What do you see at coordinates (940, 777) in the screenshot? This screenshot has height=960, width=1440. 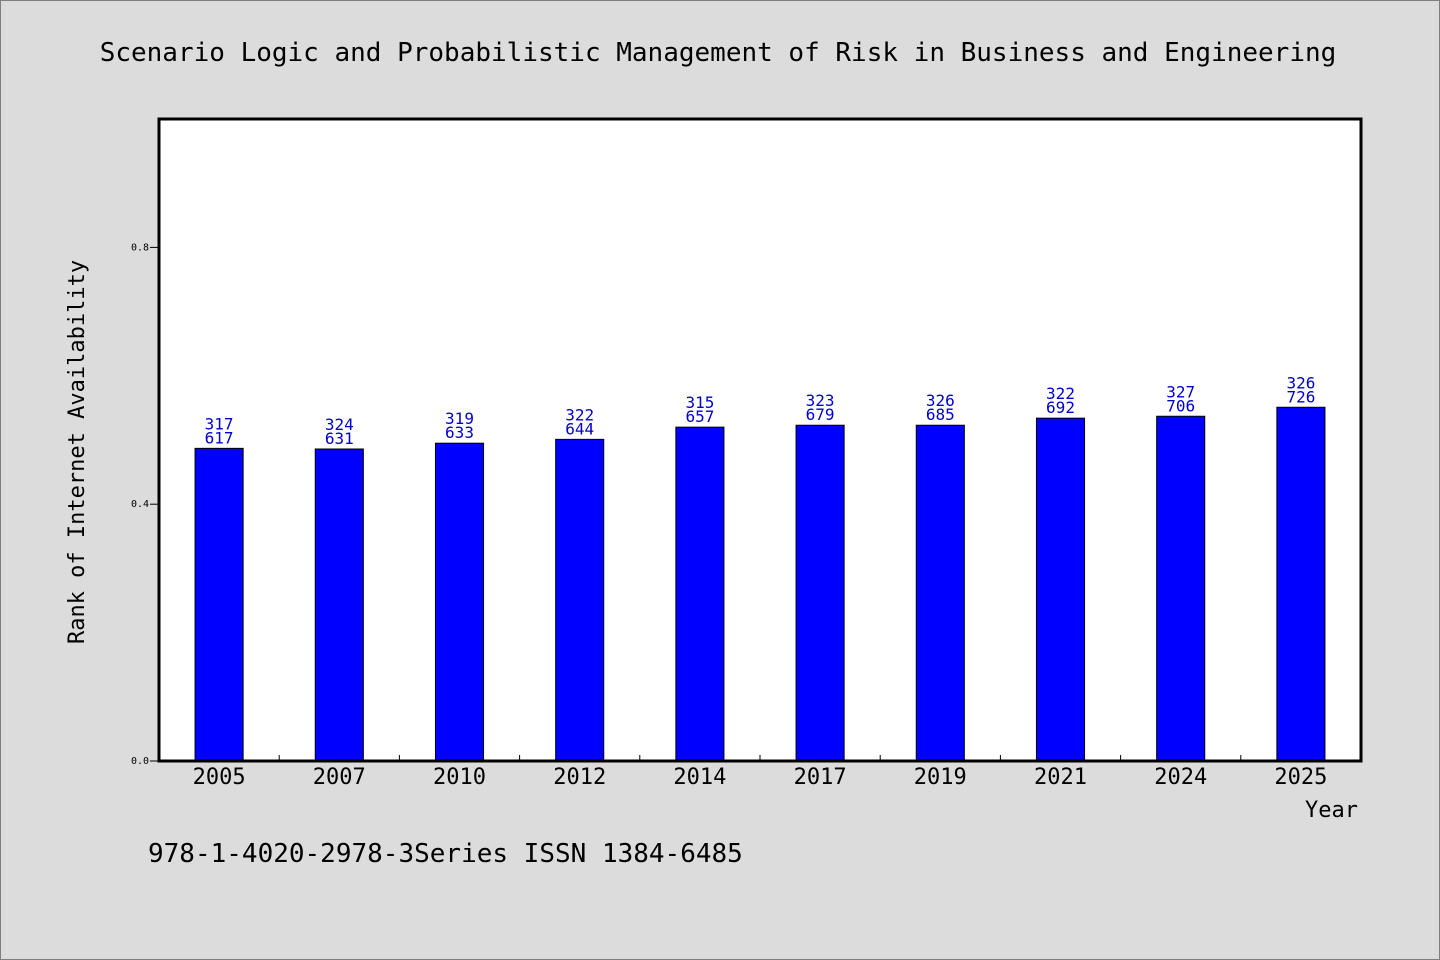 I see `x-tick-label-2019: 2019` at bounding box center [940, 777].